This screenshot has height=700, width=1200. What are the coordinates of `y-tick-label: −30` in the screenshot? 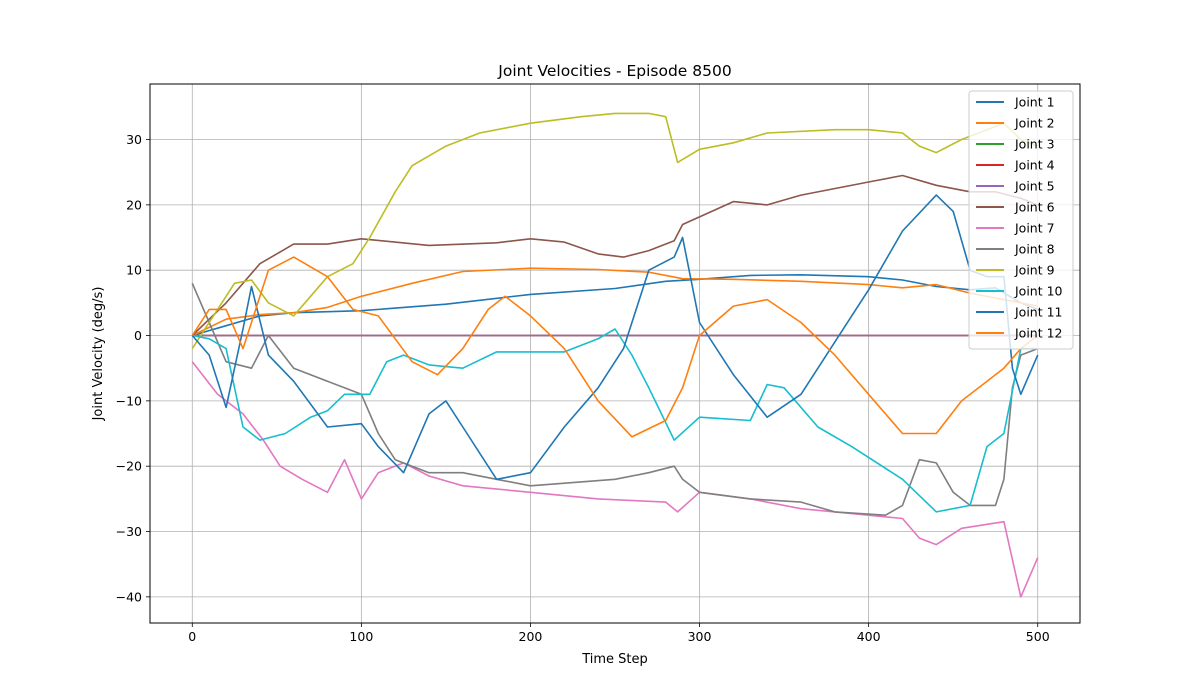 It's located at (129, 531).